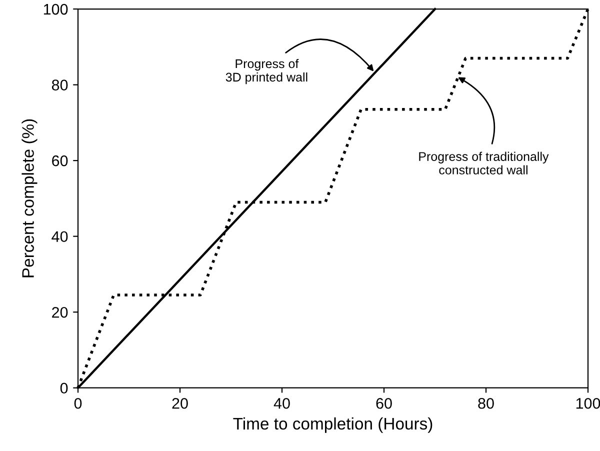 The height and width of the screenshot is (451, 600). I want to click on y-tick-label: 0, so click(64, 388).